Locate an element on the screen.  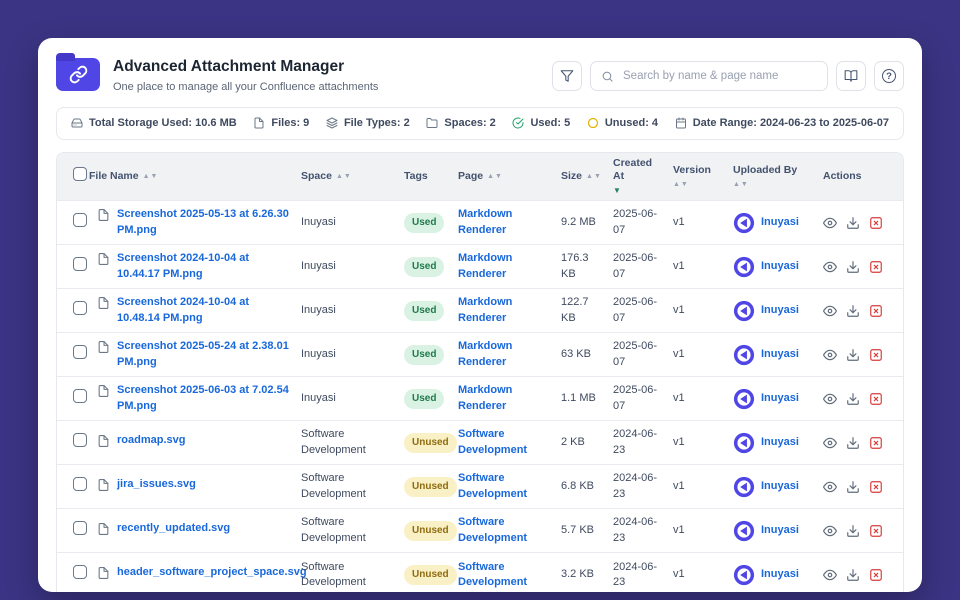
column-label: Page is located at coordinates (471, 175).